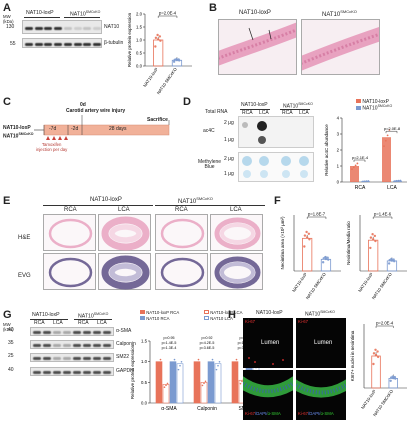 This screenshot has width=411, height=422. What do you see at coordinates (181, 210) in the screenshot?
I see `e-col-rca2: RCA` at bounding box center [181, 210].